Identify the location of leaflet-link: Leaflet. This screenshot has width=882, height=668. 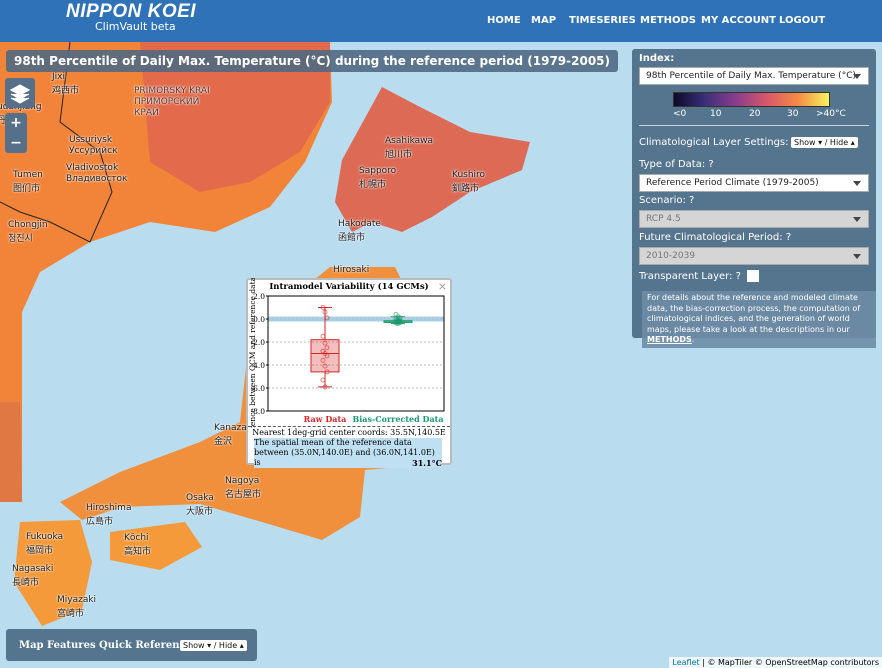
(686, 662).